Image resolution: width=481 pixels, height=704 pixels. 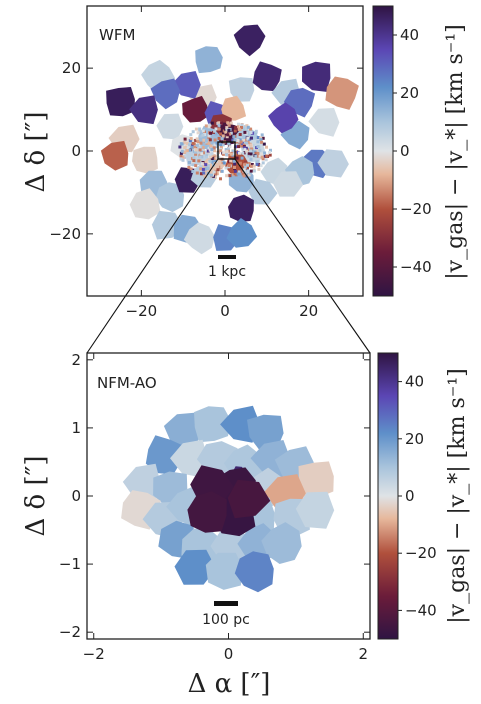 What do you see at coordinates (76, 360) in the screenshot?
I see `y-tick-label: 2` at bounding box center [76, 360].